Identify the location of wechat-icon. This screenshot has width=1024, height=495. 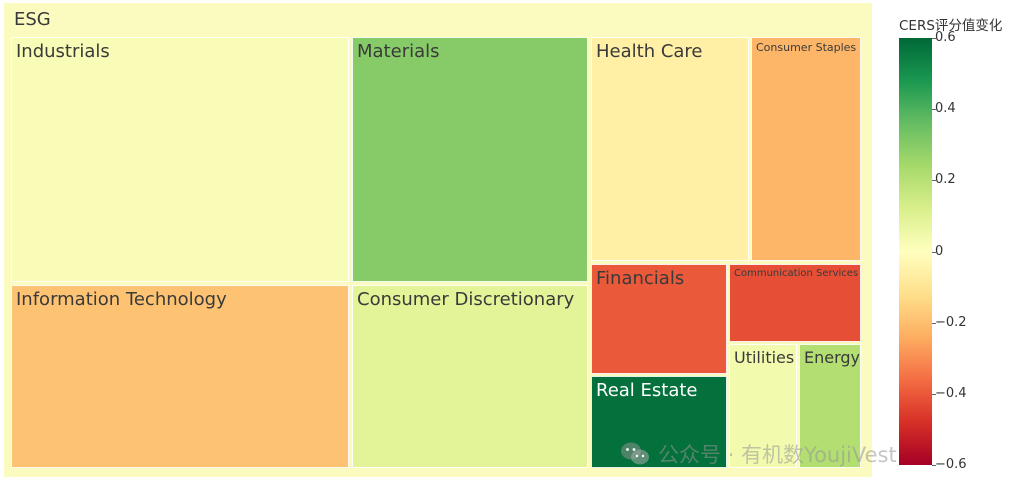
(635, 453).